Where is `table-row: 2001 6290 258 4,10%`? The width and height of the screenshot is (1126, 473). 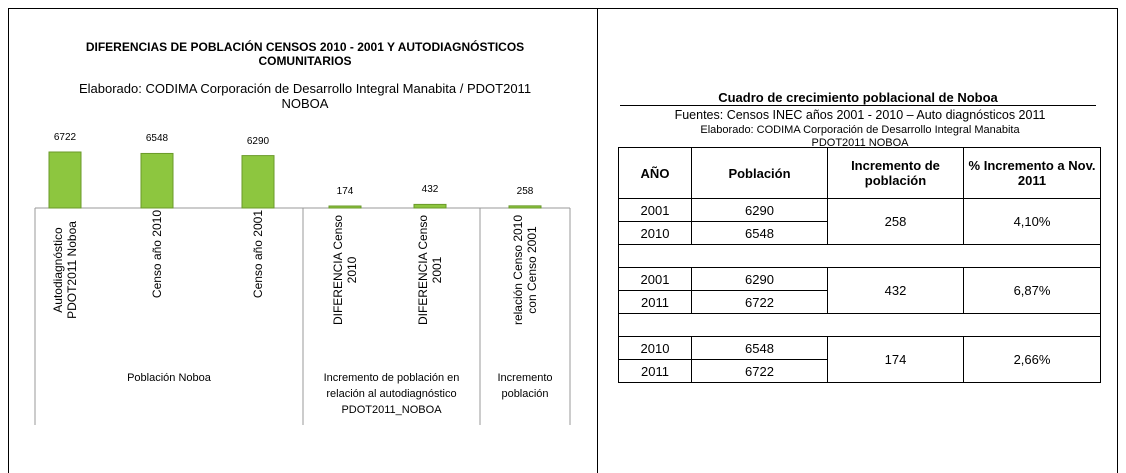 table-row: 2001 6290 258 4,10% is located at coordinates (859, 221).